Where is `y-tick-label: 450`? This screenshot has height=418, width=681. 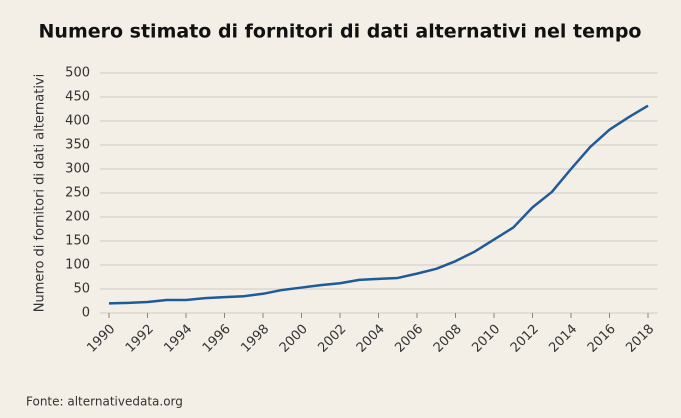
y-tick-label: 450 is located at coordinates (77, 97).